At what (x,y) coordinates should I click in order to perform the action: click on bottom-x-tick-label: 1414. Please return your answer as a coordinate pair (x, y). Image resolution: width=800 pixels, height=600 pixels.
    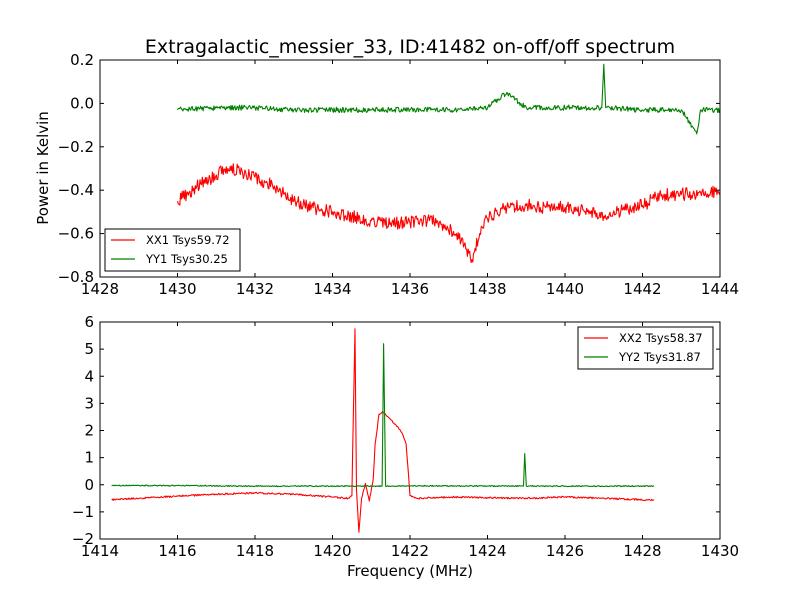
    Looking at the image, I should click on (100, 551).